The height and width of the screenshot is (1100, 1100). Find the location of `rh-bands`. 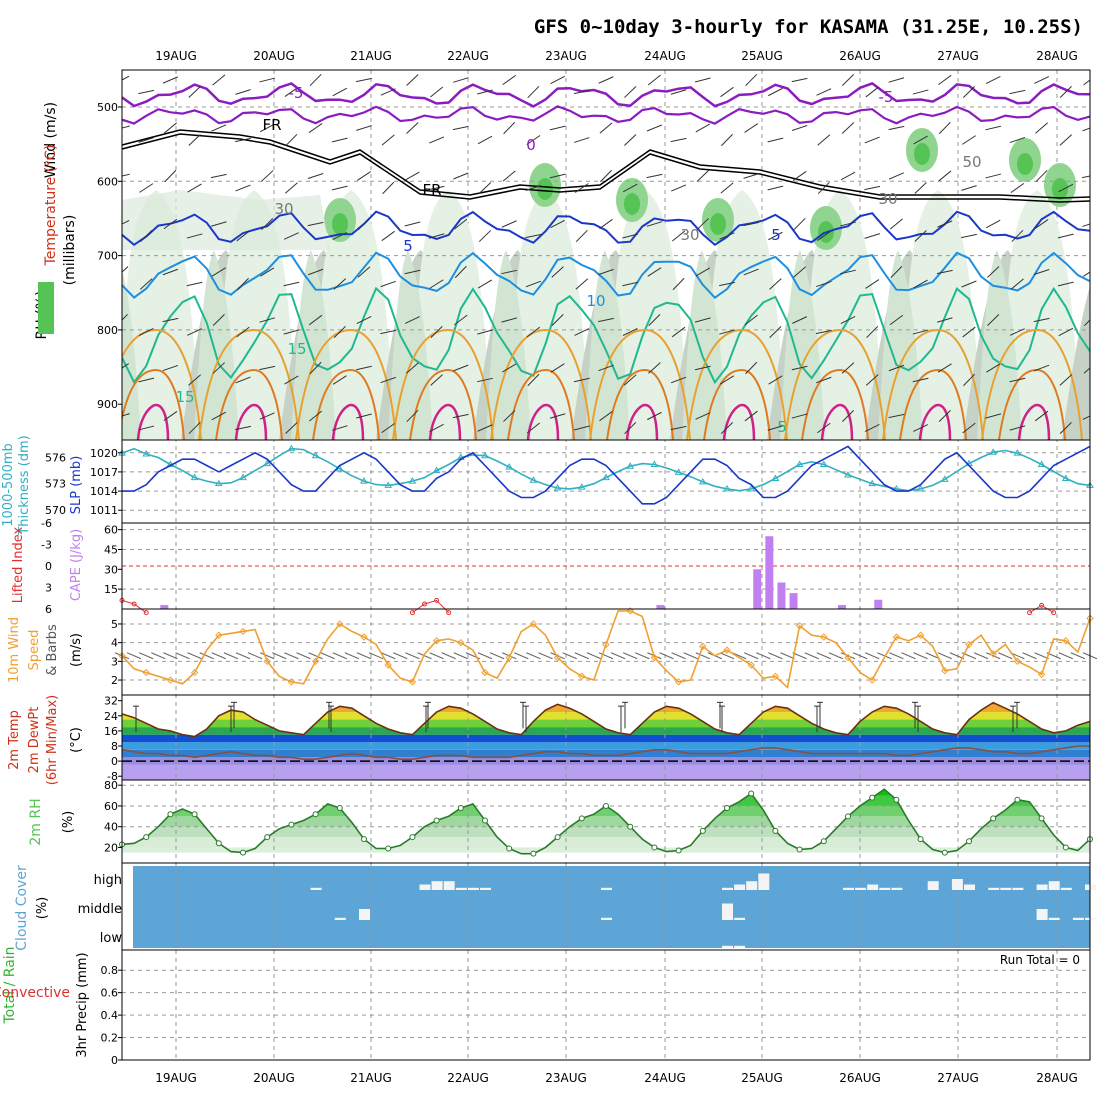

rh-bands is located at coordinates (606, 821).